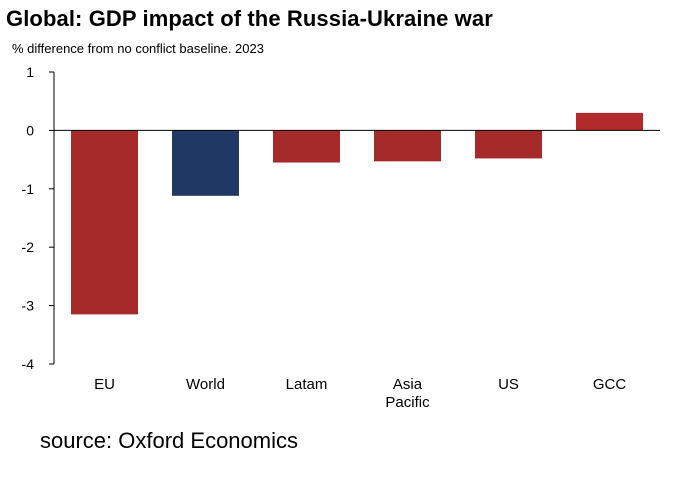  Describe the element at coordinates (104, 222) in the screenshot. I see `bar-eu` at that location.